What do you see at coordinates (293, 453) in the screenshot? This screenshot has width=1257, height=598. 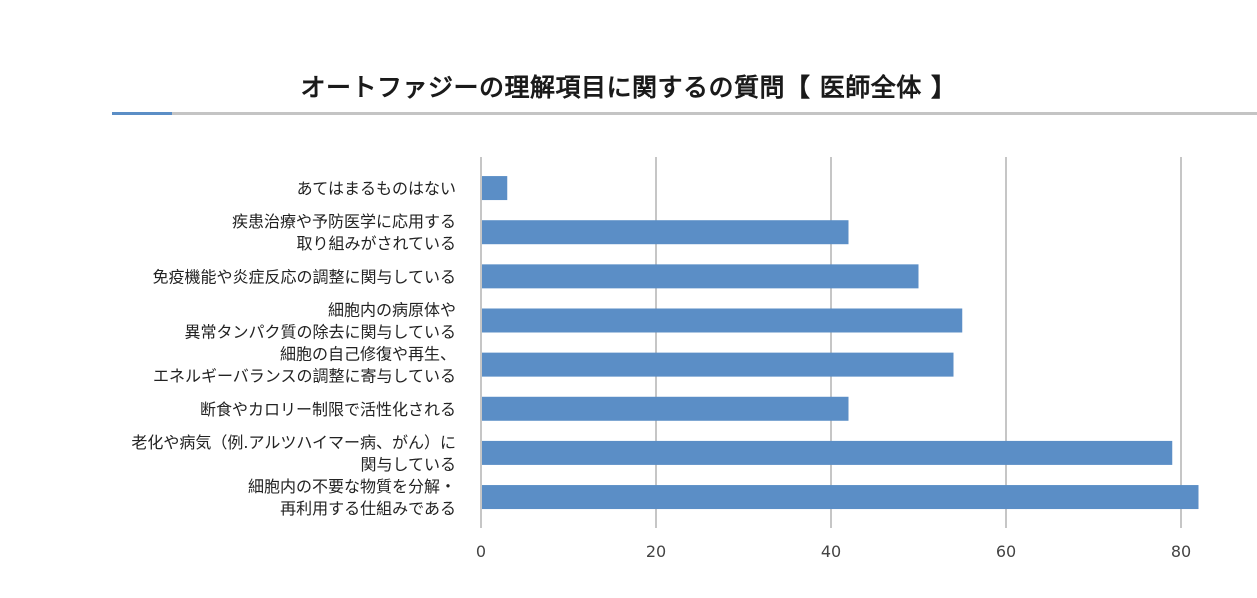 I see `category-label-7: 老化や病気（例.アルツハイマー病、がん）に関与している` at bounding box center [293, 453].